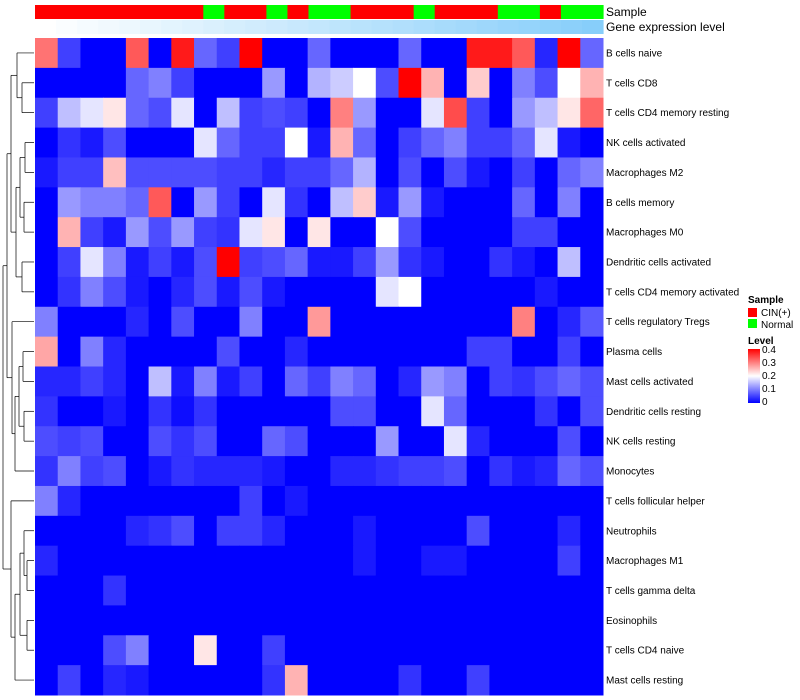 This screenshot has width=800, height=700. Describe the element at coordinates (776, 313) in the screenshot. I see `legend-label-cin: CIN(+)` at that location.